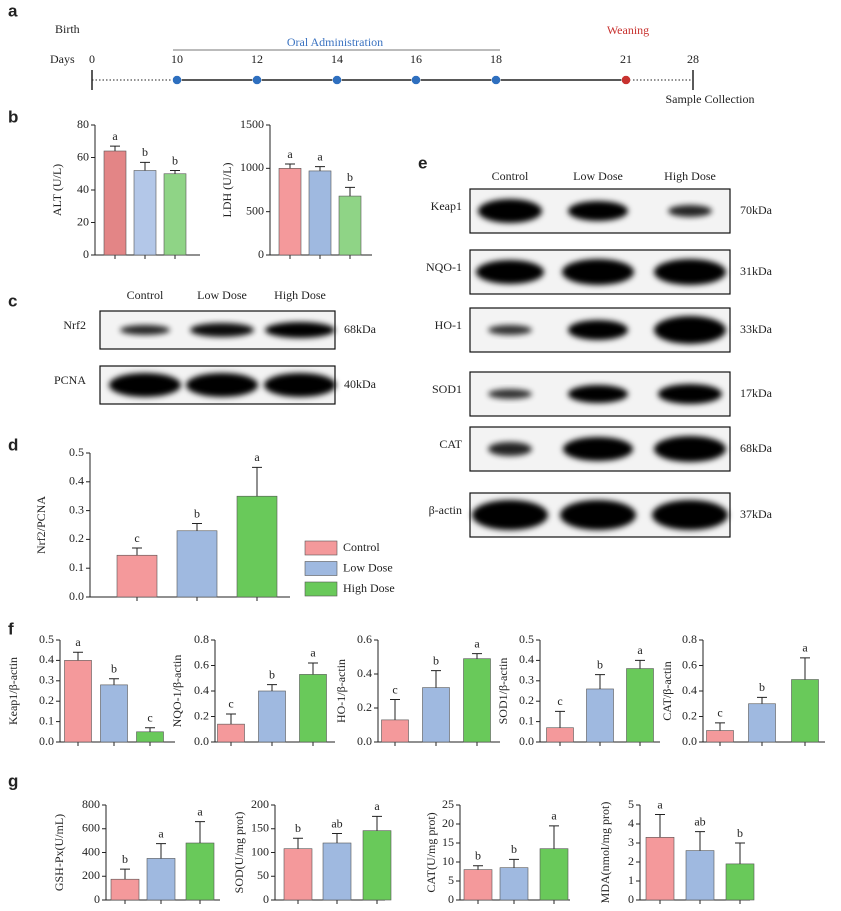 The height and width of the screenshot is (911, 841). I want to click on y-axis-label: ALT (U/L), so click(57, 190).